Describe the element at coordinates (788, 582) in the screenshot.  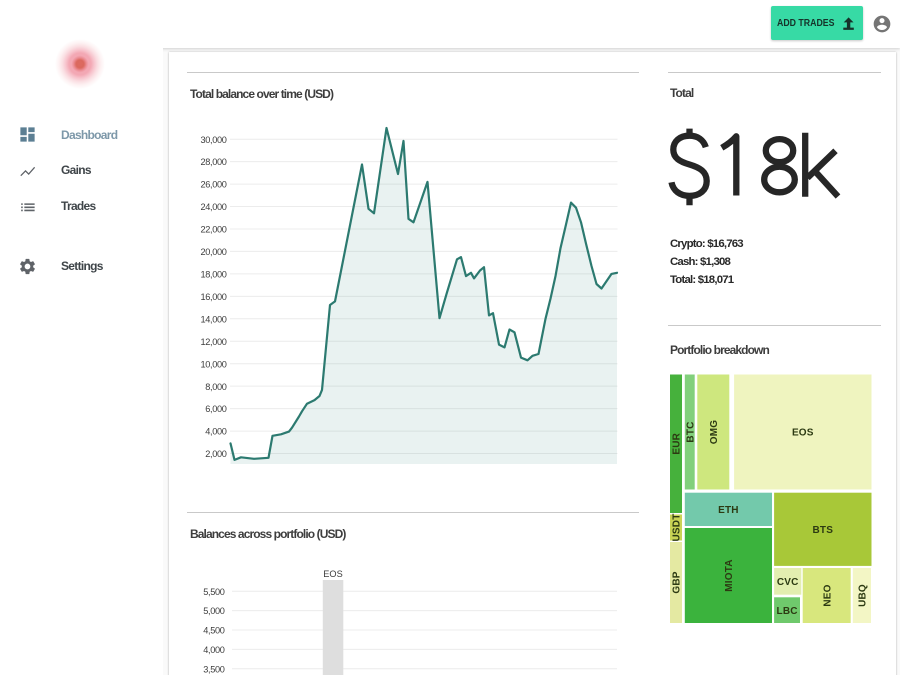
I see `svg-text: CVC` at that location.